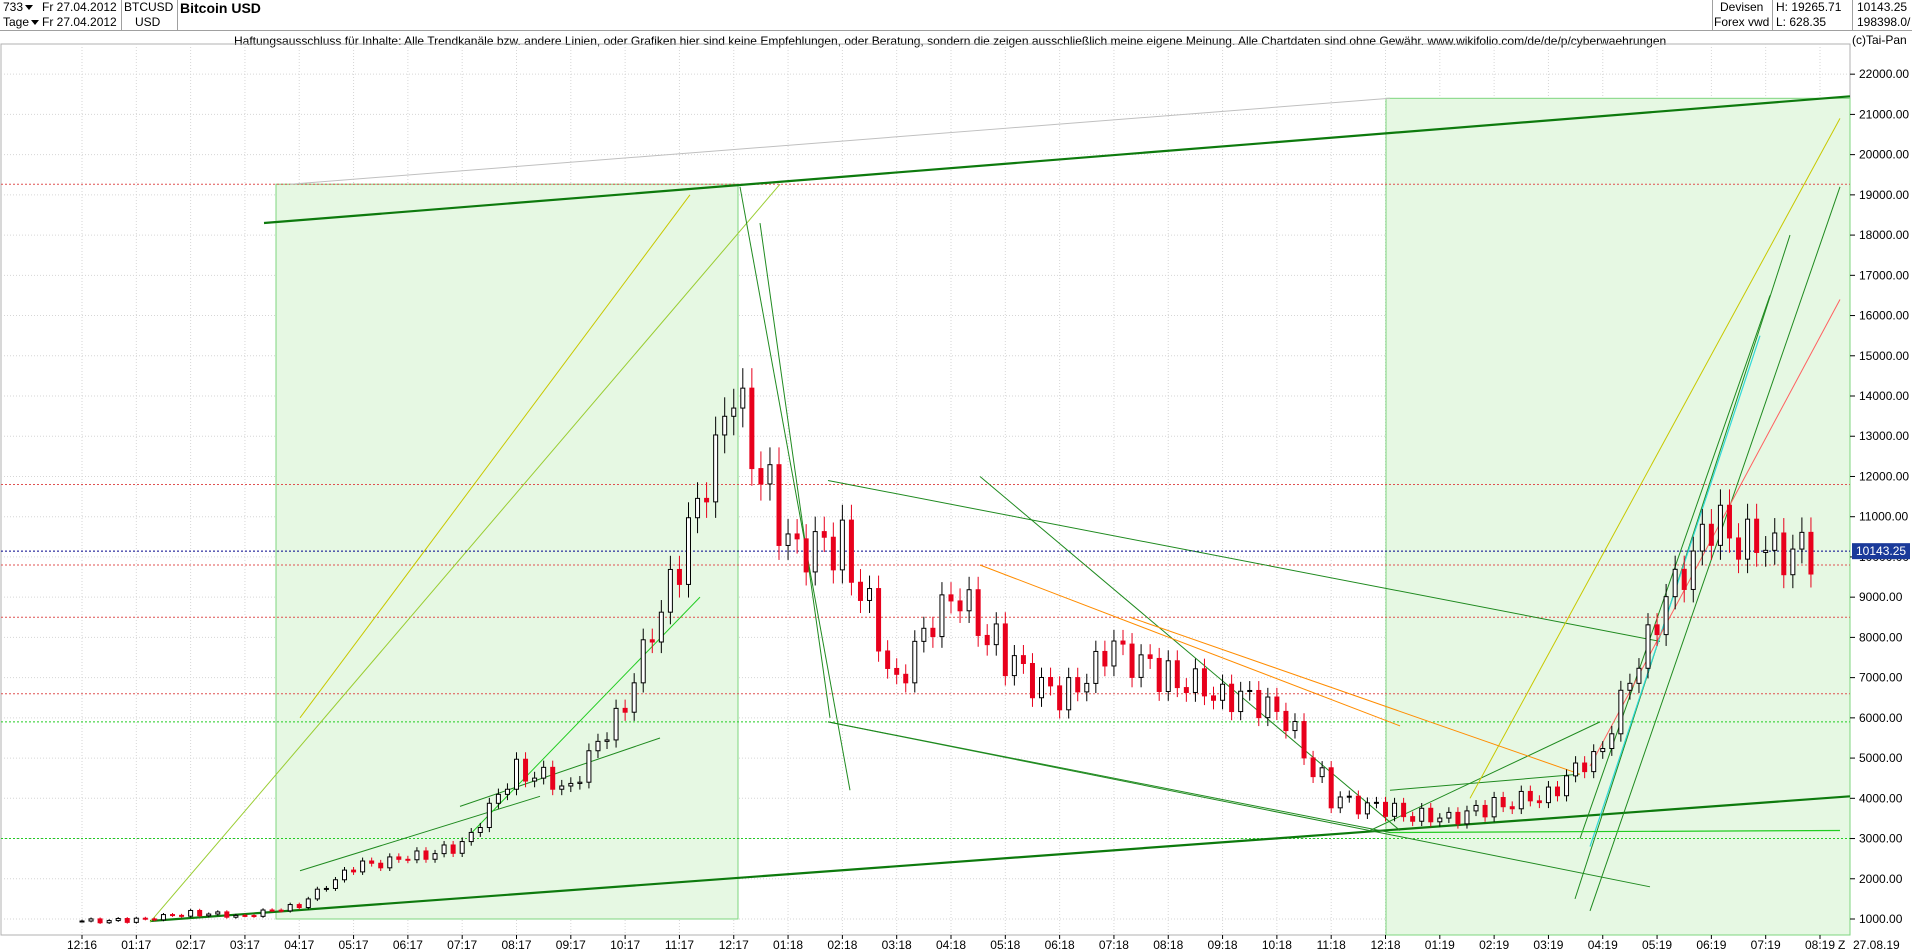 The width and height of the screenshot is (1912, 952). Describe the element at coordinates (1711, 945) in the screenshot. I see `x-tick-label: 06:19` at that location.